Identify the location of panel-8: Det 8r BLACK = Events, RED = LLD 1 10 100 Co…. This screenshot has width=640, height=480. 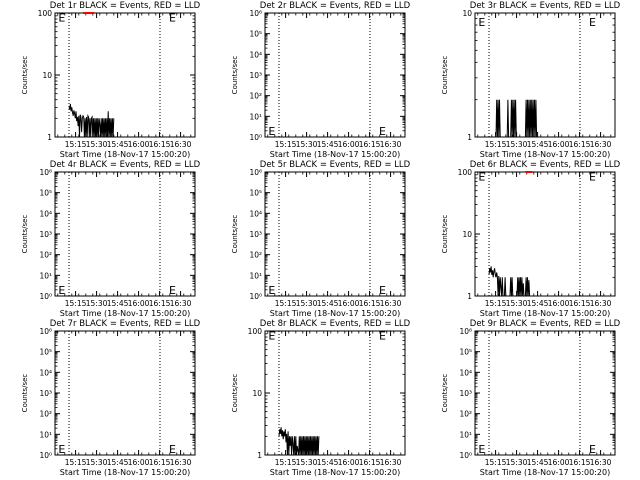
(321, 398).